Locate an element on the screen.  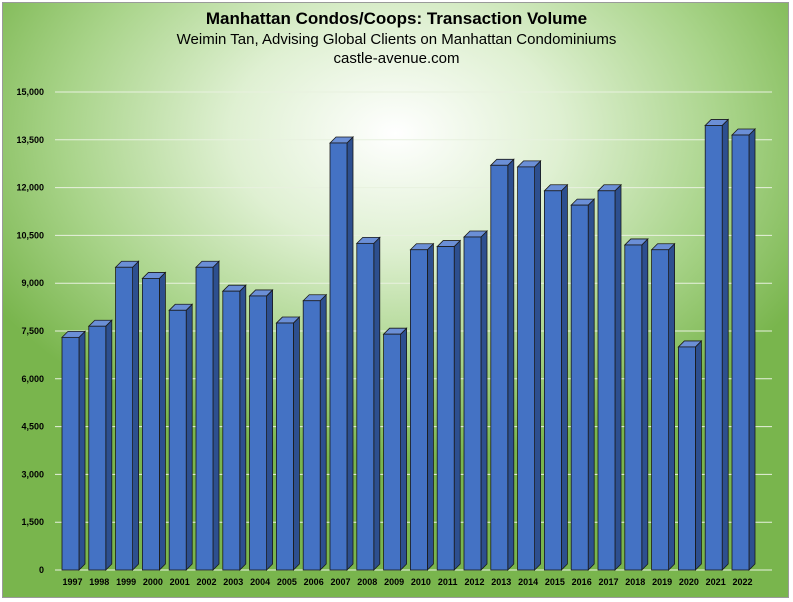
x-tick-label: 2004 is located at coordinates (260, 582).